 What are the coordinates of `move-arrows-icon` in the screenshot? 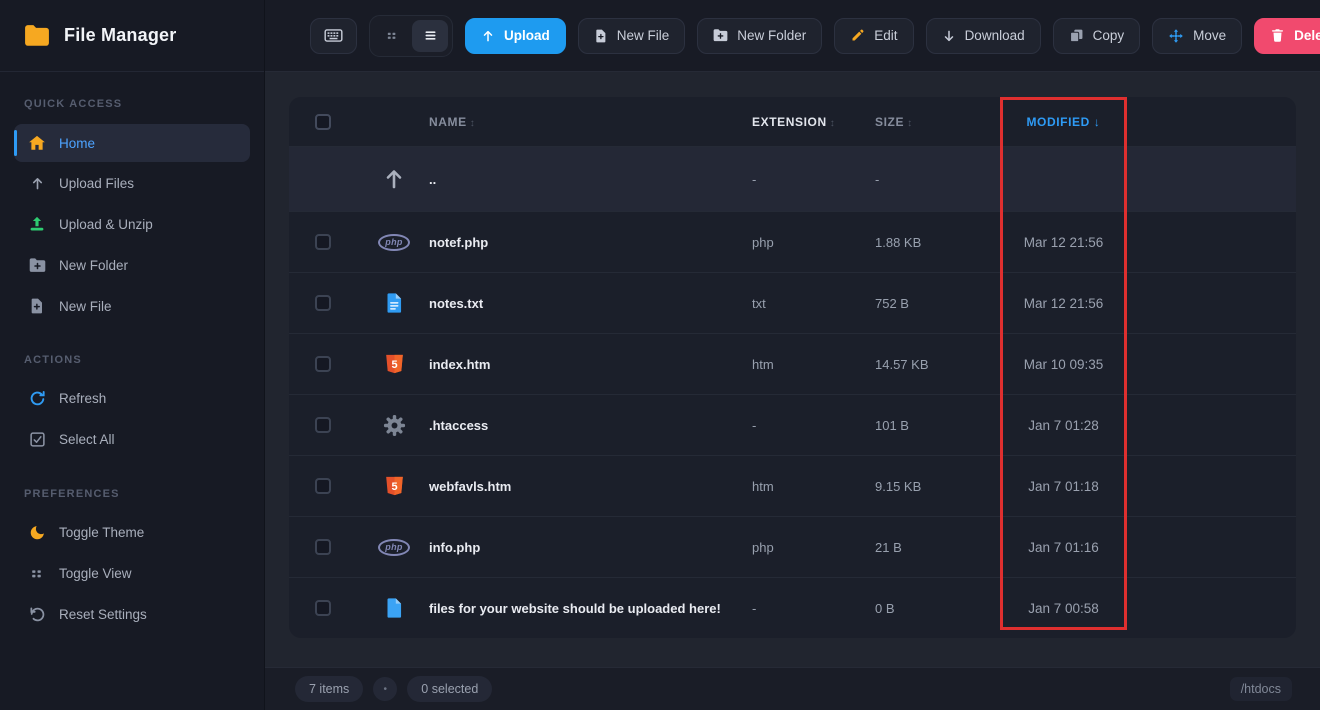 It's located at (1176, 36).